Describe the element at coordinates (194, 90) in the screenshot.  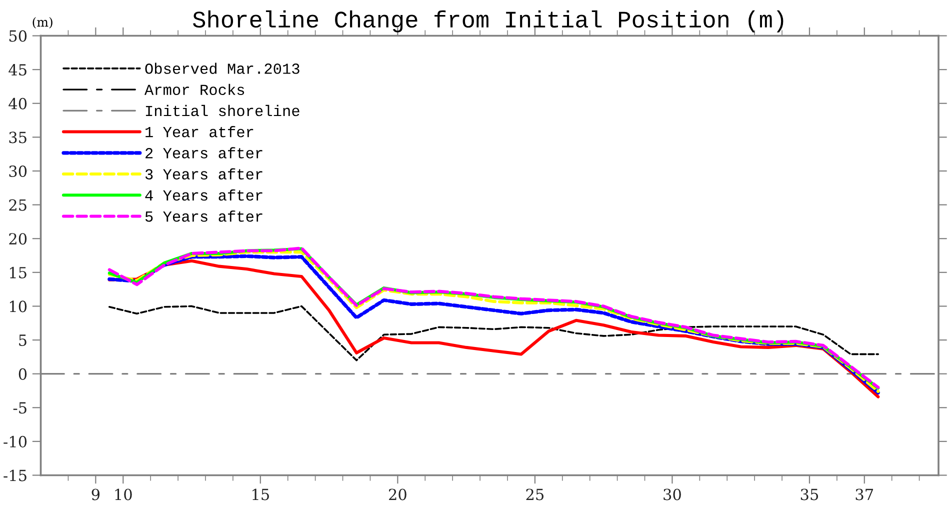
I see `legend-label: Armor Rocks` at that location.